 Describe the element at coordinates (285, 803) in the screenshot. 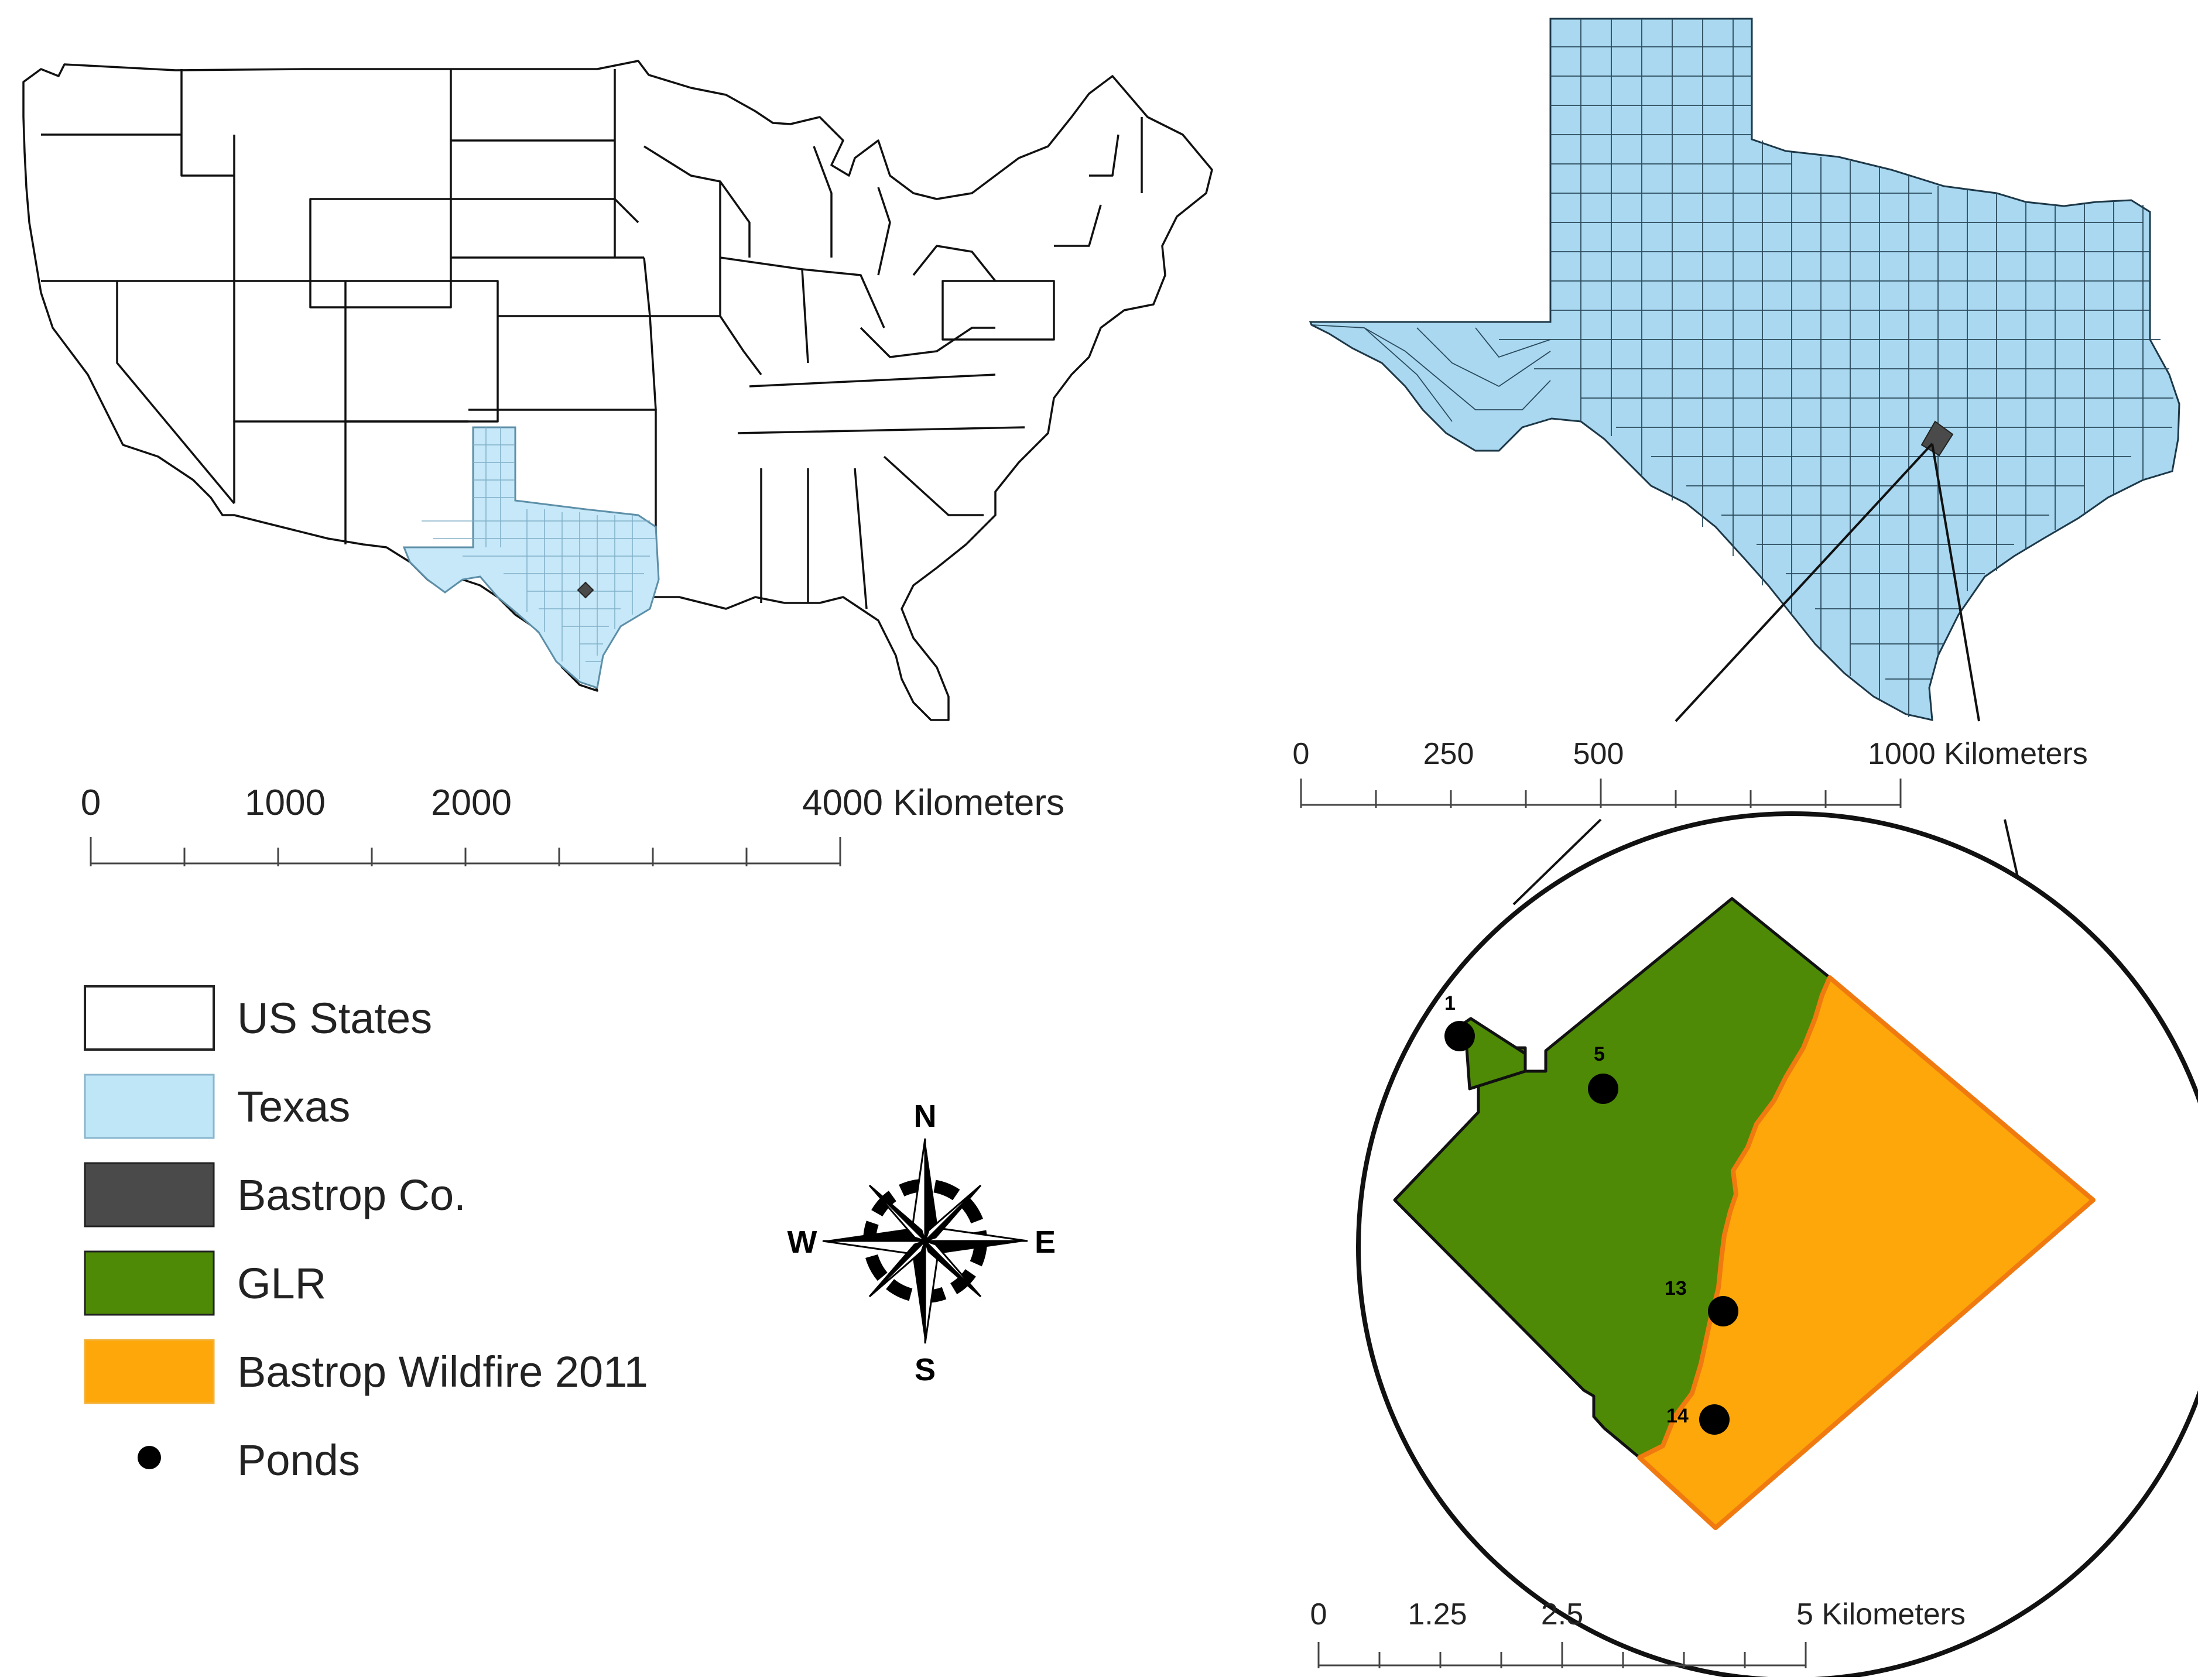

I see `us-scale-tick-1000: 1000` at that location.